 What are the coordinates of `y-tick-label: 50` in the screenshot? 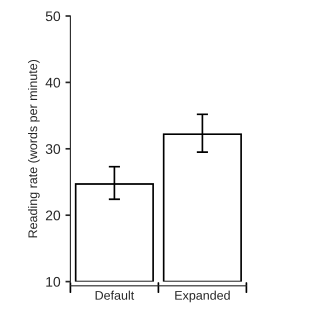 It's located at (53, 16).